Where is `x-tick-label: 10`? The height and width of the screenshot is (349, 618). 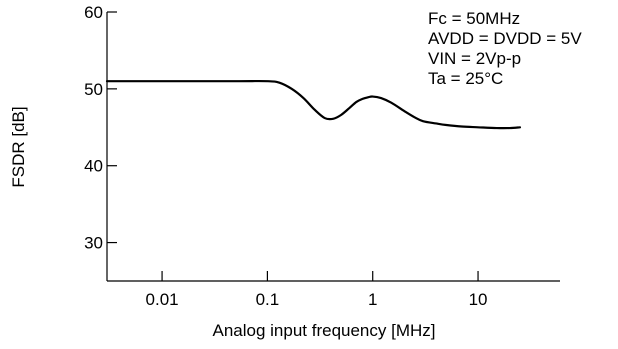
x-tick-label: 10 is located at coordinates (478, 299).